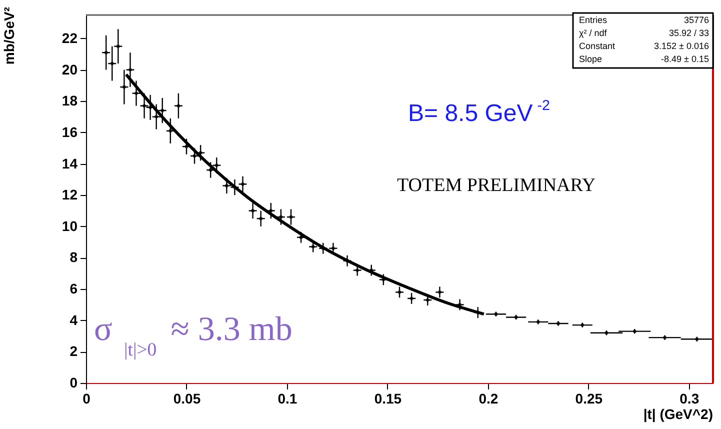 The width and height of the screenshot is (721, 429). What do you see at coordinates (187, 398) in the screenshot?
I see `x-tick-label: 0.05` at bounding box center [187, 398].